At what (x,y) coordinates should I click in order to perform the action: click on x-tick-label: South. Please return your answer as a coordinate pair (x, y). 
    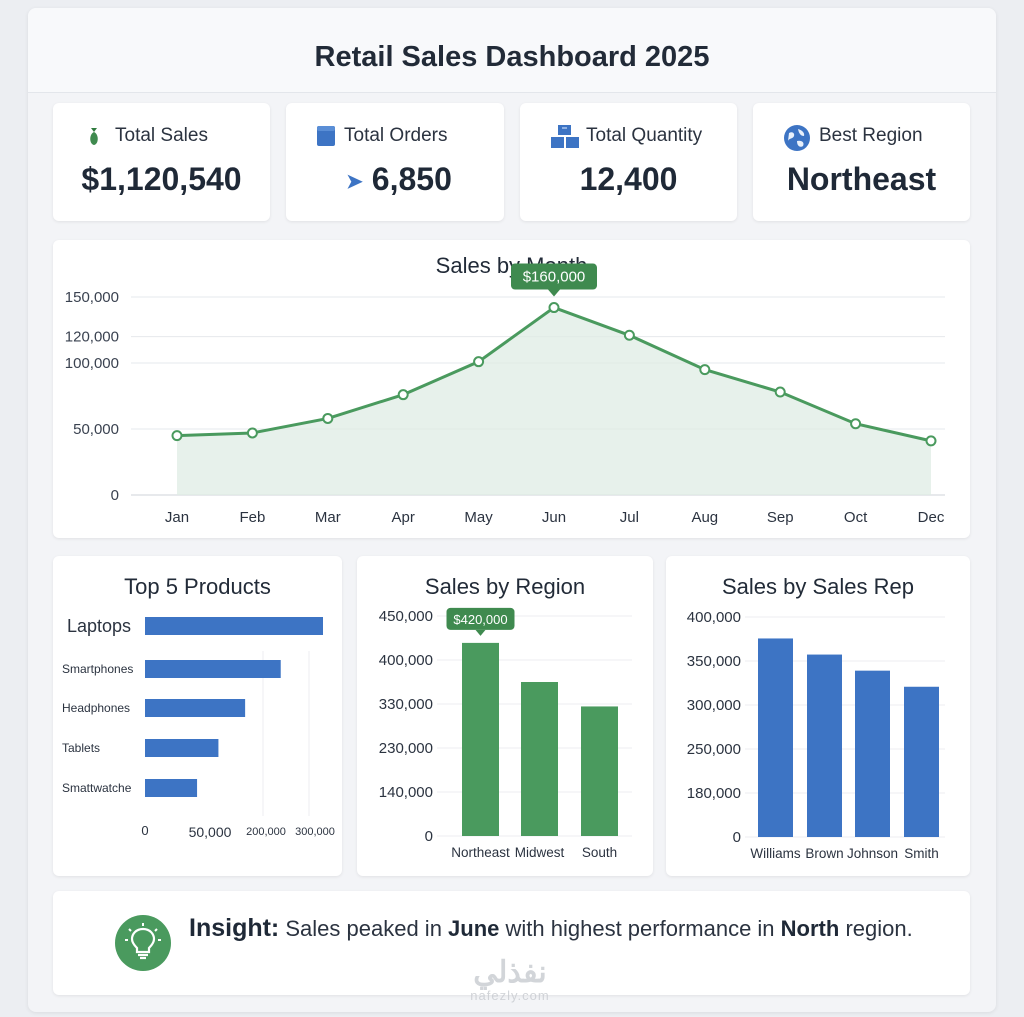
    Looking at the image, I should click on (599, 852).